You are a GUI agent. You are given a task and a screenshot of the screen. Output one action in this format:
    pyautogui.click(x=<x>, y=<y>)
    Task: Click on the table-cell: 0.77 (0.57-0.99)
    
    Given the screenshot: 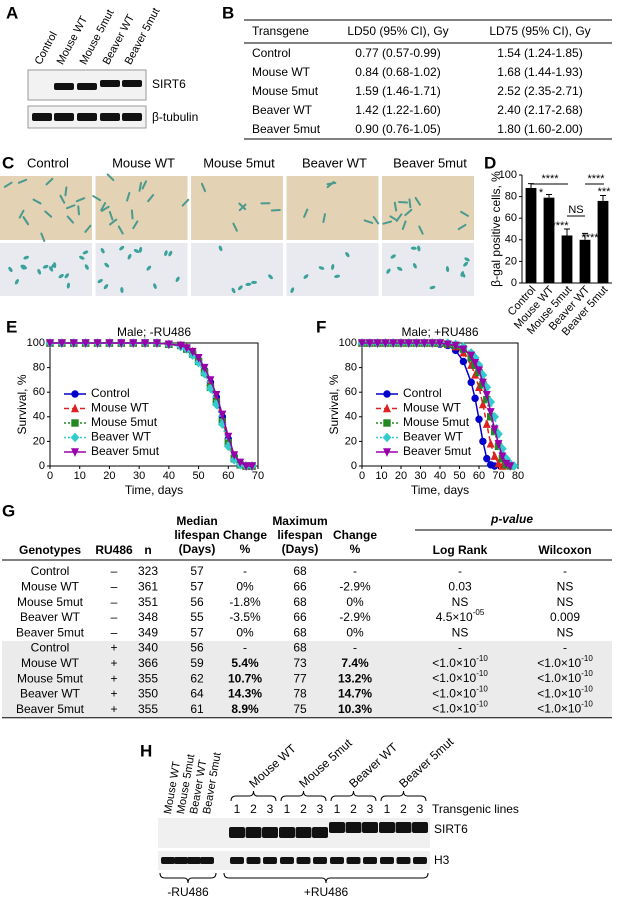 What is the action you would take?
    pyautogui.click(x=397, y=53)
    